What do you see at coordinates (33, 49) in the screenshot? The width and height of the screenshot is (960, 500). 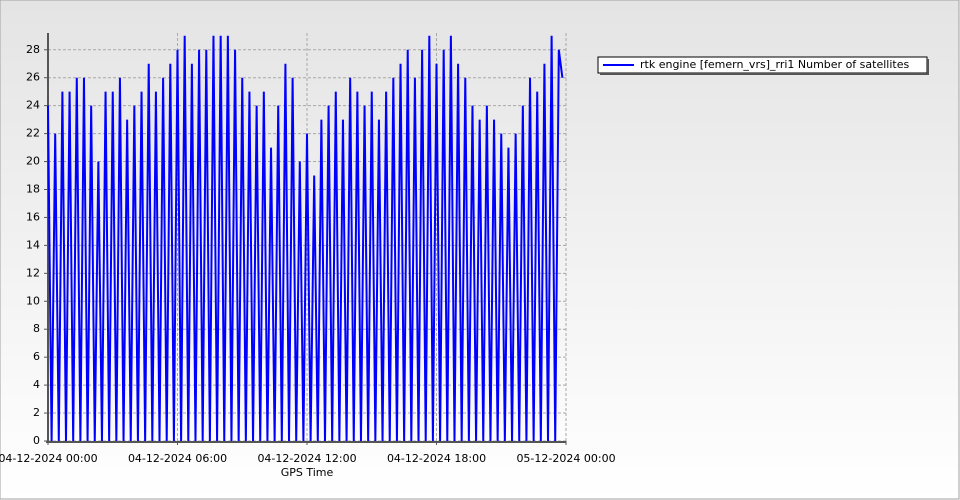 I see `y-tick-label: 28` at bounding box center [33, 49].